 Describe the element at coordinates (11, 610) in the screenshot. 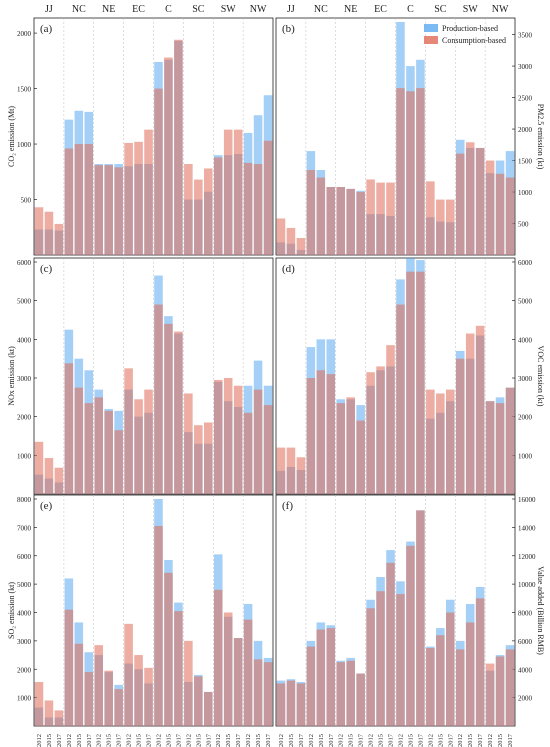

I see `y-axis-label: SO₂ emission (kt)` at that location.